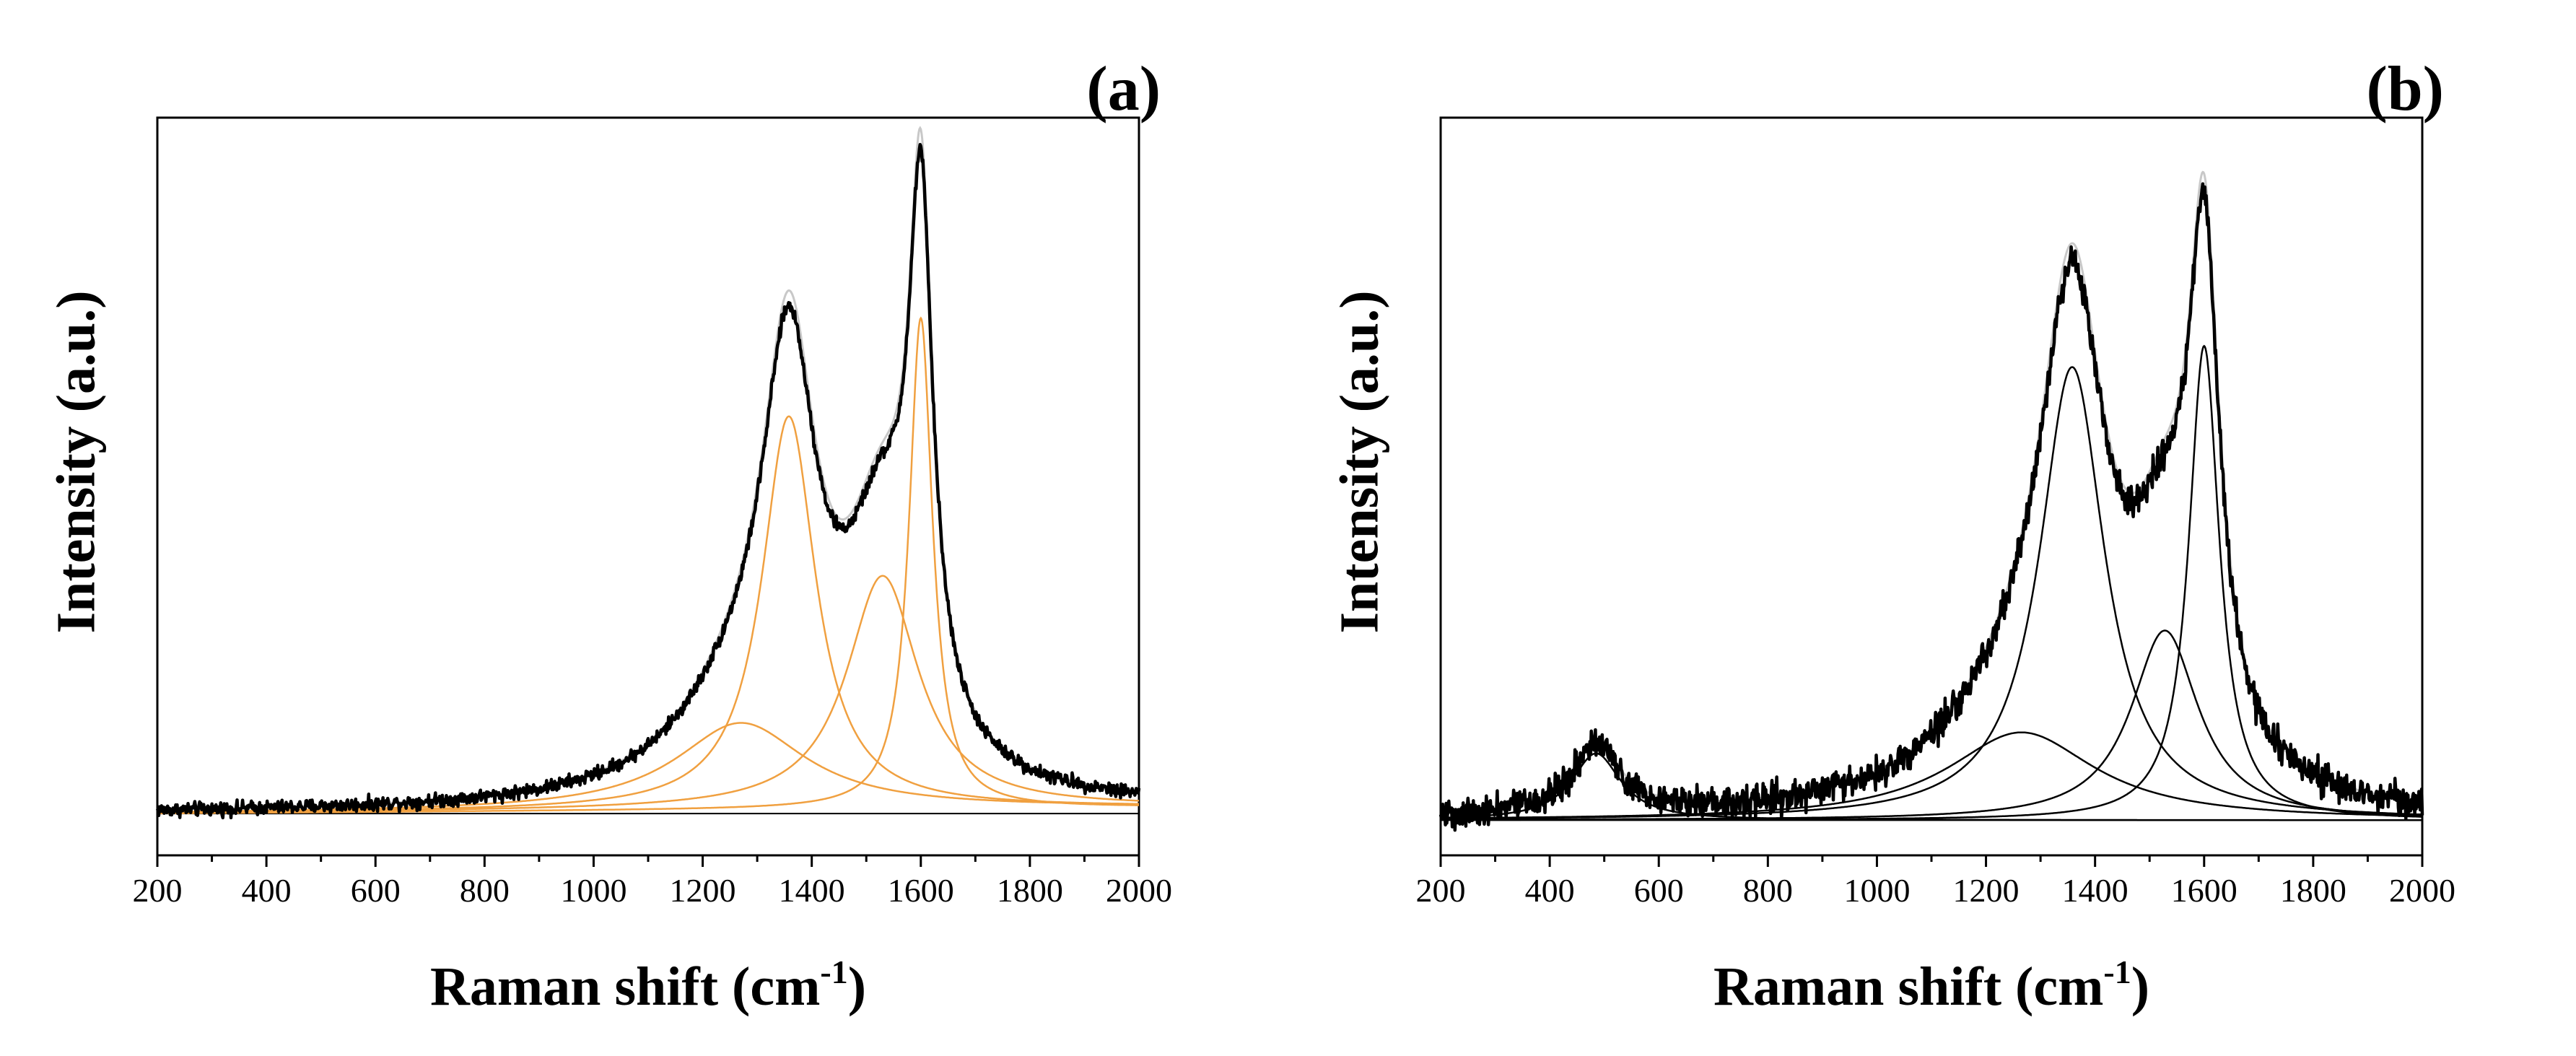 The image size is (2576, 1056). What do you see at coordinates (2405, 89) in the screenshot?
I see `panel-label: (b)` at bounding box center [2405, 89].